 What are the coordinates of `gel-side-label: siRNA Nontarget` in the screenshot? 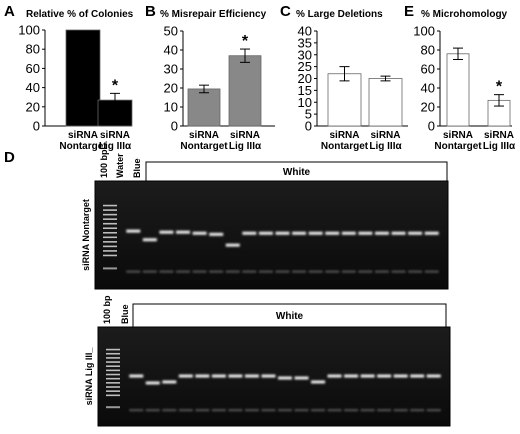 It's located at (86, 235).